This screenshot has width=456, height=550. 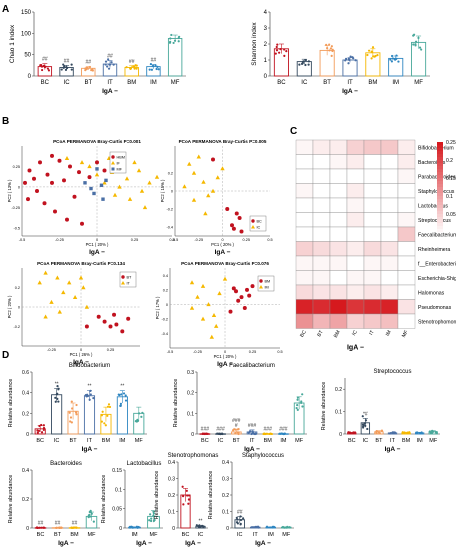 I want to click on heat-col-label: IC, so click(x=355, y=333).